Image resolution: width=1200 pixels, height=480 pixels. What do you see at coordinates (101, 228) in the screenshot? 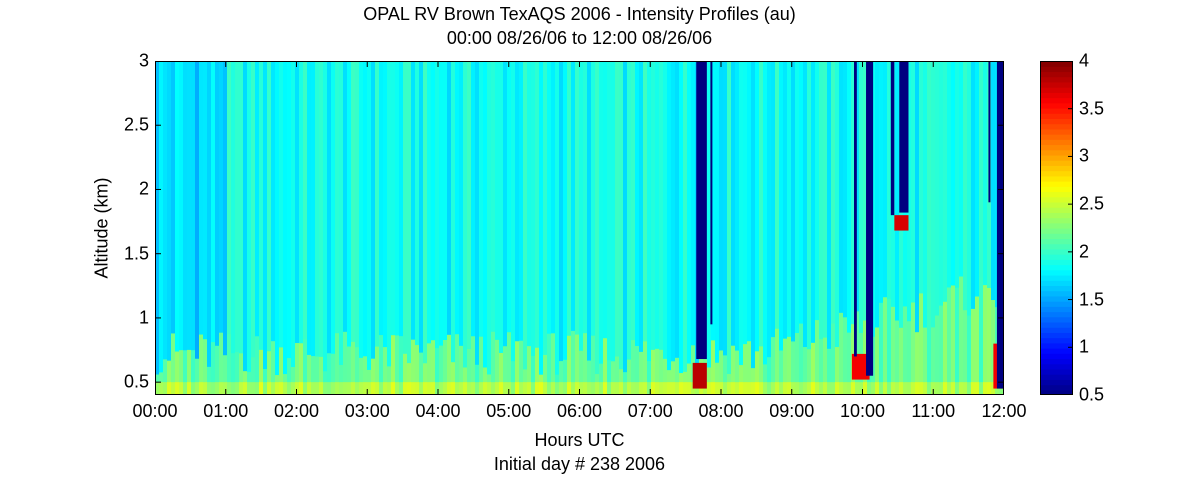
I see `y-axis-label: Altitude (km)` at bounding box center [101, 228].